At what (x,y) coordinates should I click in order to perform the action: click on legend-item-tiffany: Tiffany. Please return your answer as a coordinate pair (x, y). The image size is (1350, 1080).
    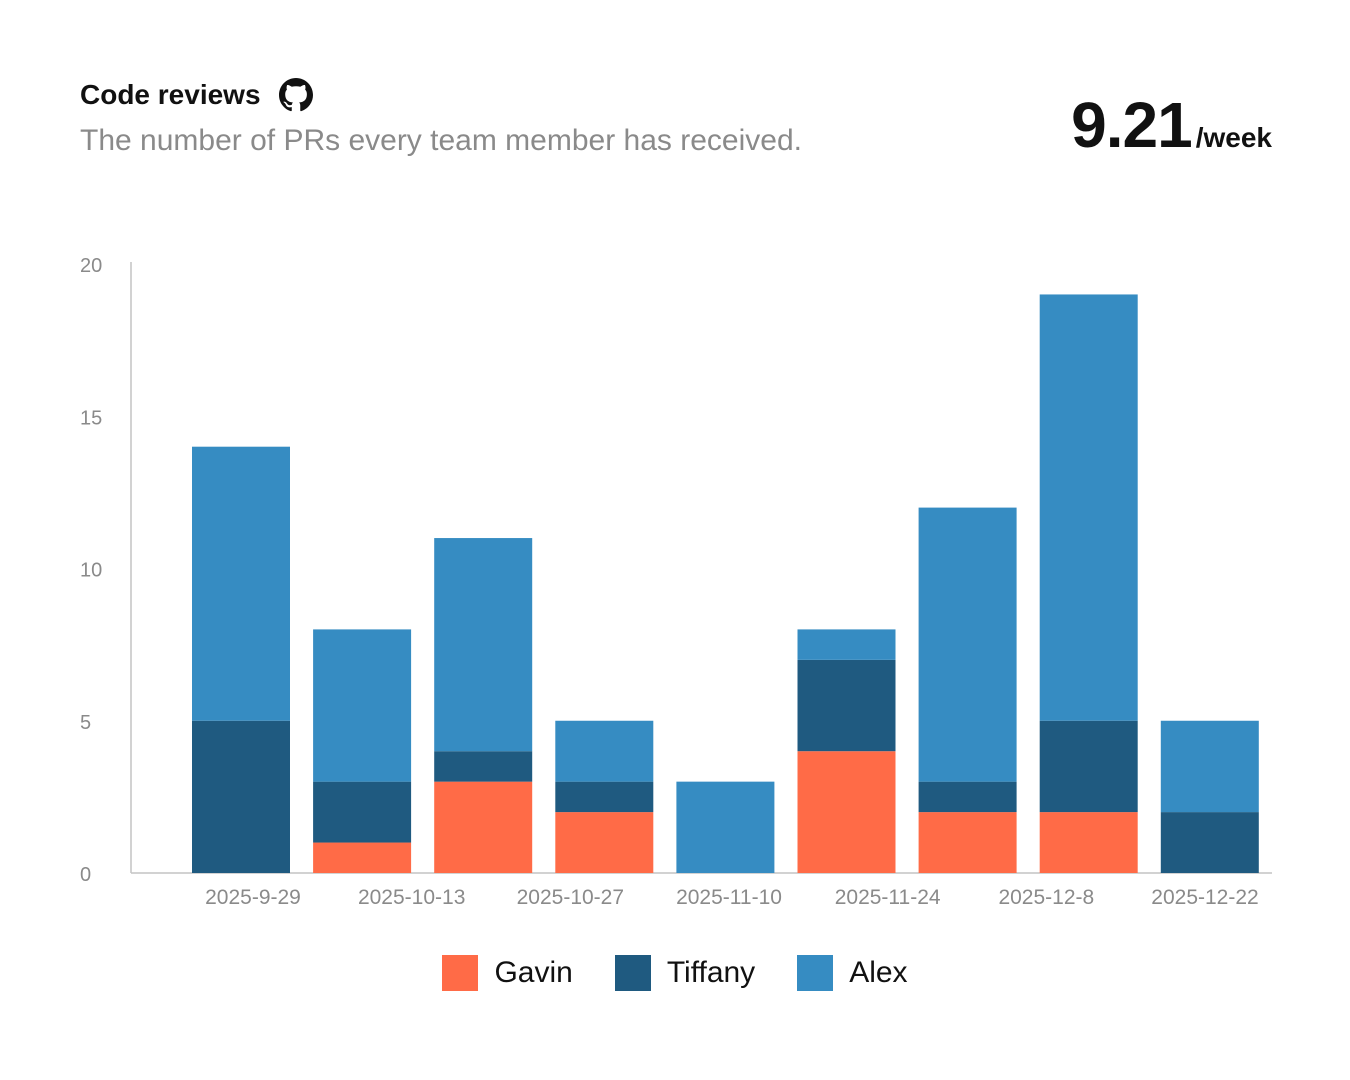
    Looking at the image, I should click on (685, 973).